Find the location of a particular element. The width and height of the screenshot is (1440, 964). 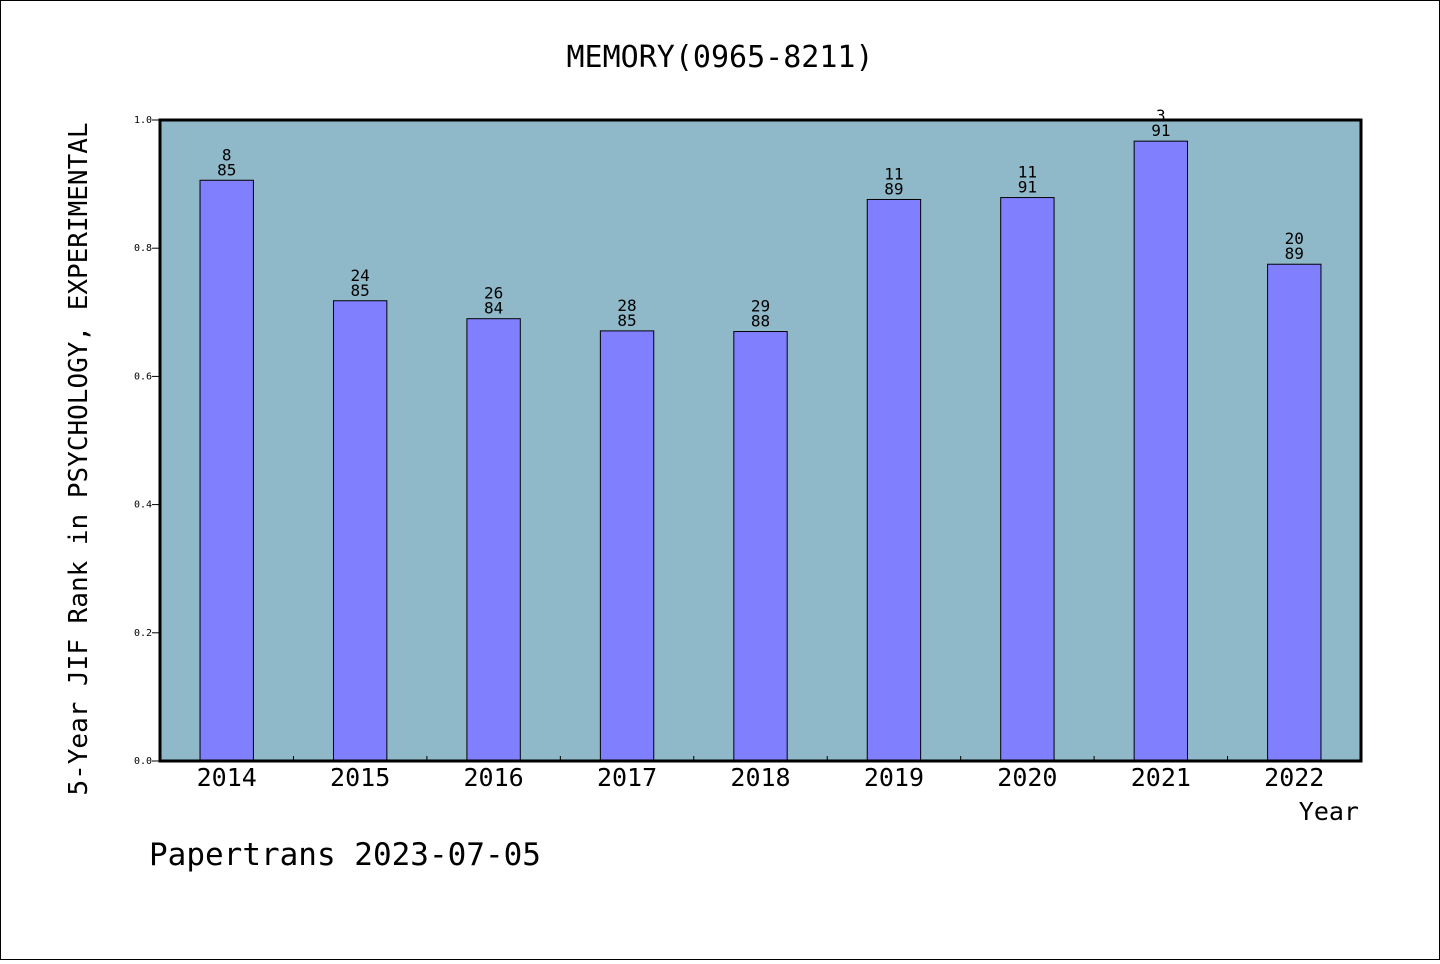

chart-title: MEMORY(0965-8211) is located at coordinates (719, 57).